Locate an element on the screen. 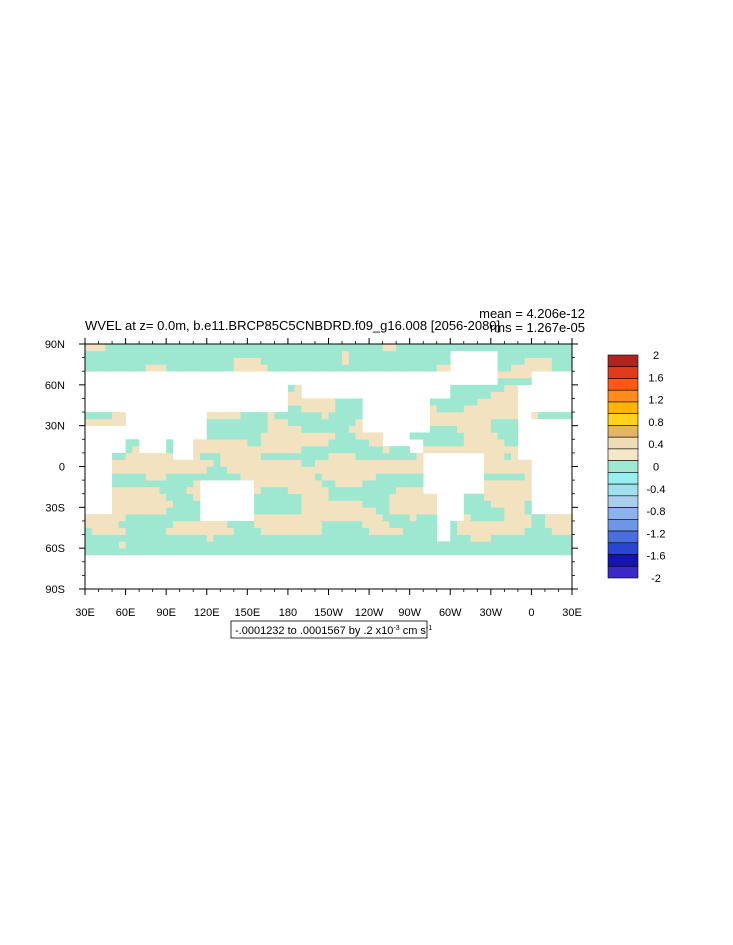 The height and width of the screenshot is (945, 733). colorbar-label: -1.6 is located at coordinates (656, 557).